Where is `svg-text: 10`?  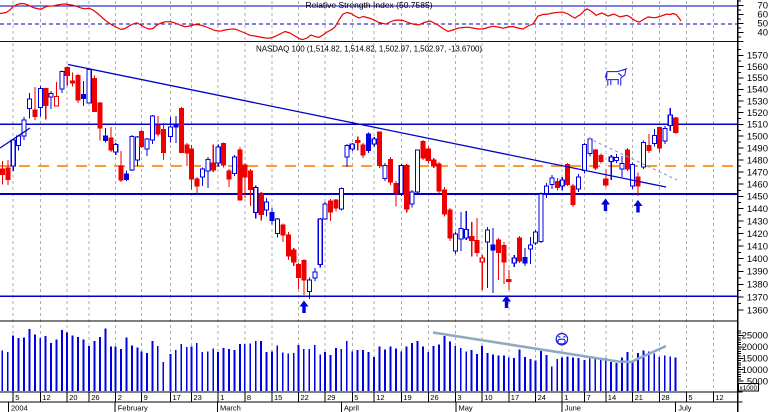
svg-text: 10 is located at coordinates (488, 397).